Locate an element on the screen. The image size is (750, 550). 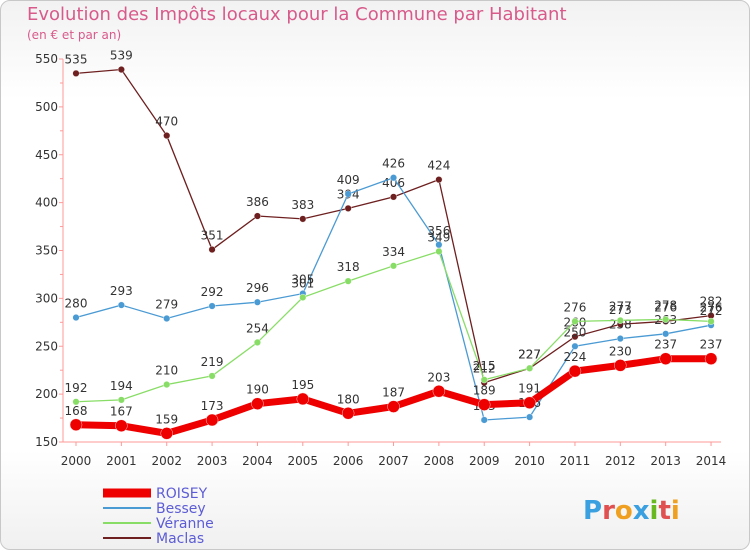
data-label-maclas: 470 is located at coordinates (166, 122).